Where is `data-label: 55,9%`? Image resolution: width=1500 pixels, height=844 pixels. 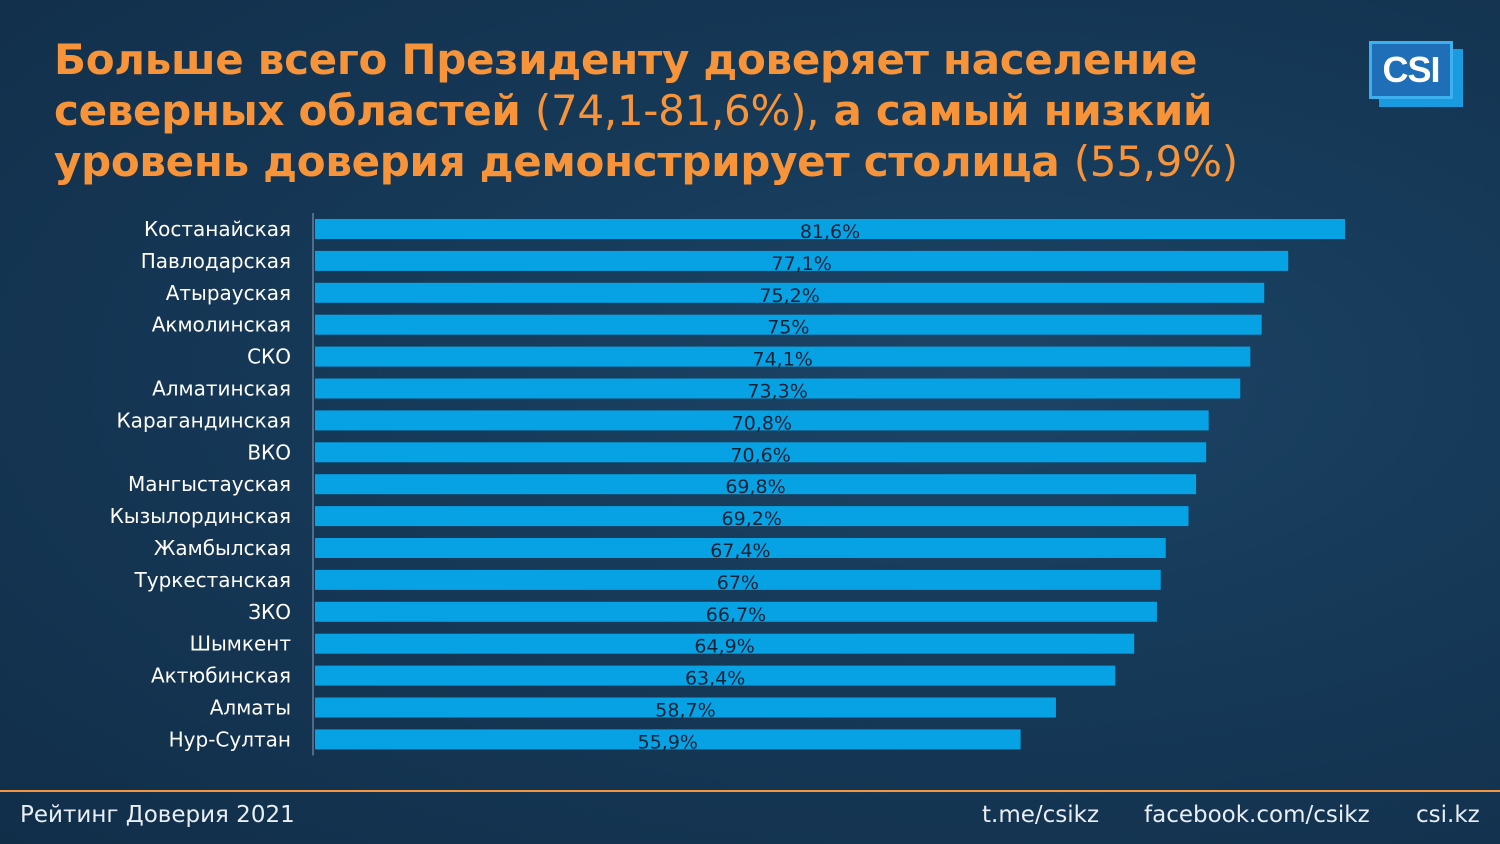 data-label: 55,9% is located at coordinates (668, 742).